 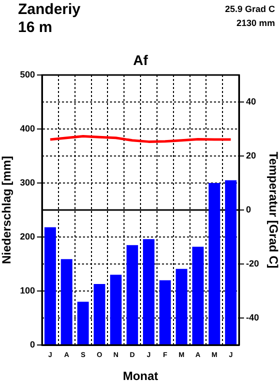 I want to click on text: Zanderiy, so click(x=50, y=9).